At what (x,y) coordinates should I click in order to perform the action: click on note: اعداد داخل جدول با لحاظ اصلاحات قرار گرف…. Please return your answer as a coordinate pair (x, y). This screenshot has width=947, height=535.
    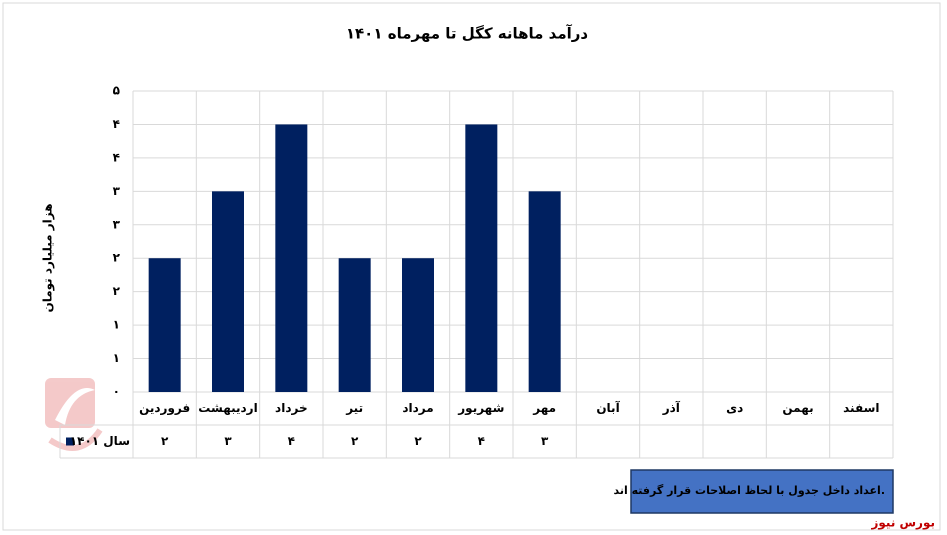
    Looking at the image, I should click on (749, 490).